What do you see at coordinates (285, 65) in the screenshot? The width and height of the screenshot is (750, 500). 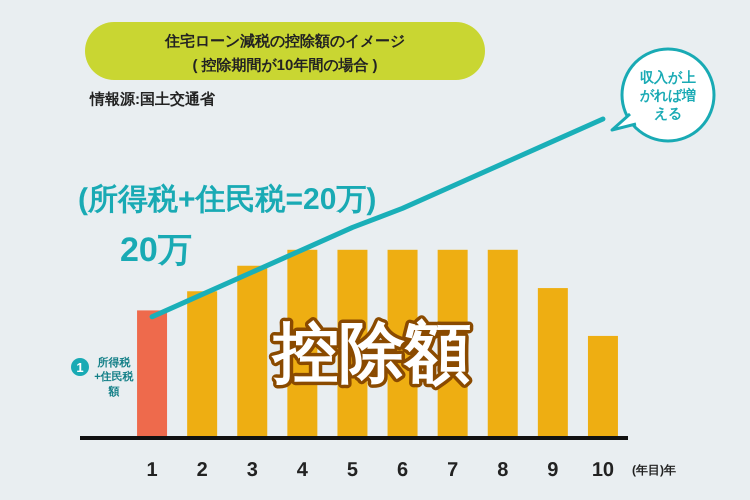 I see `chart-subtitle: ( 控除期間が10年間の場合 )` at bounding box center [285, 65].